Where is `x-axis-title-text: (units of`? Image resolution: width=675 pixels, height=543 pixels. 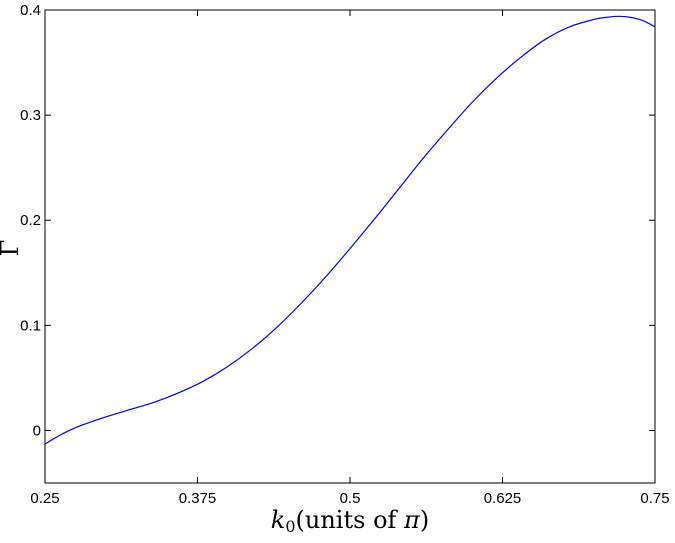
x-axis-title-text: (units of is located at coordinates (350, 520).